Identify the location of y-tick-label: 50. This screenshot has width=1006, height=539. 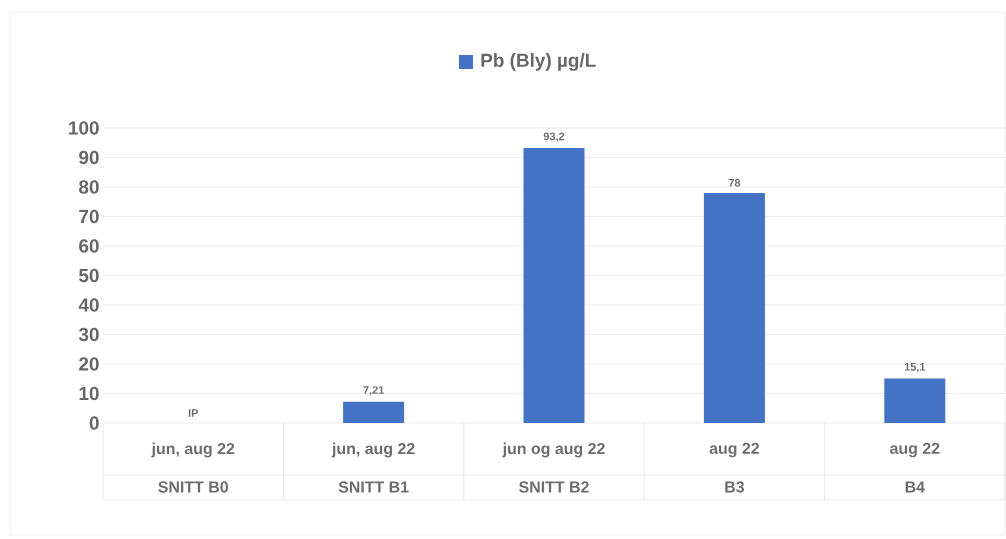
(89, 275).